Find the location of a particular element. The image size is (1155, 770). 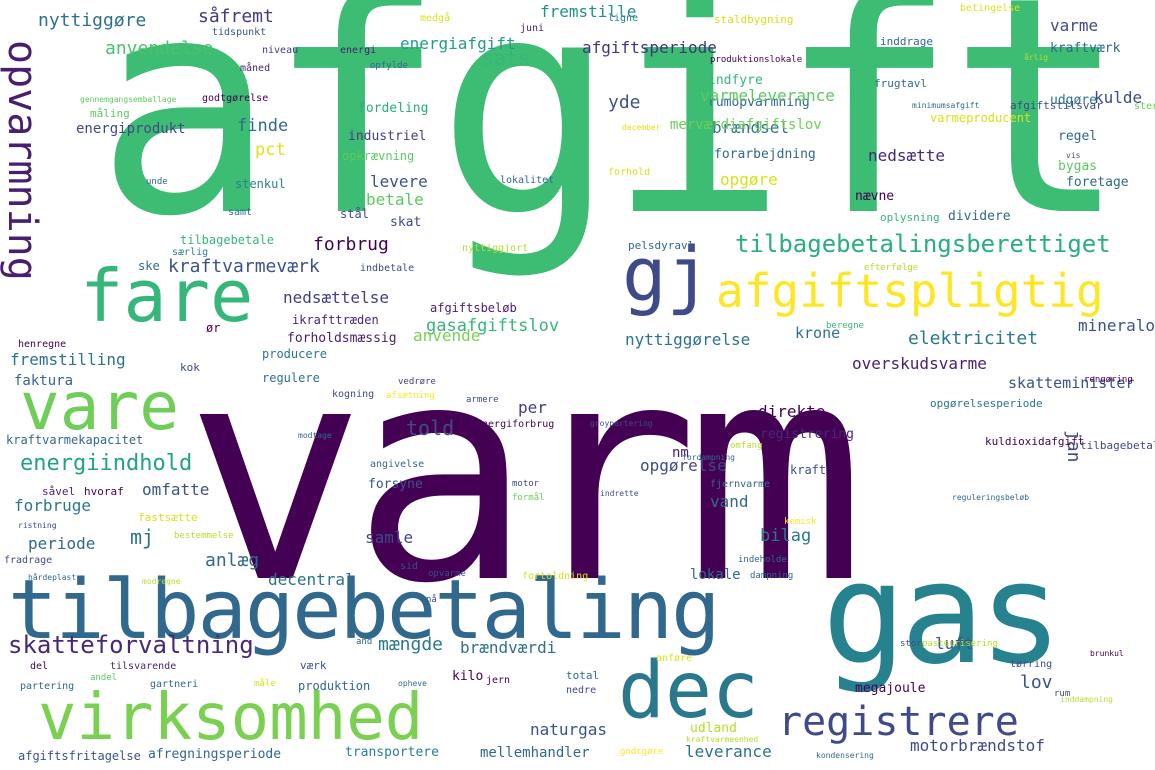

cloud-word: anføre is located at coordinates (674, 658).